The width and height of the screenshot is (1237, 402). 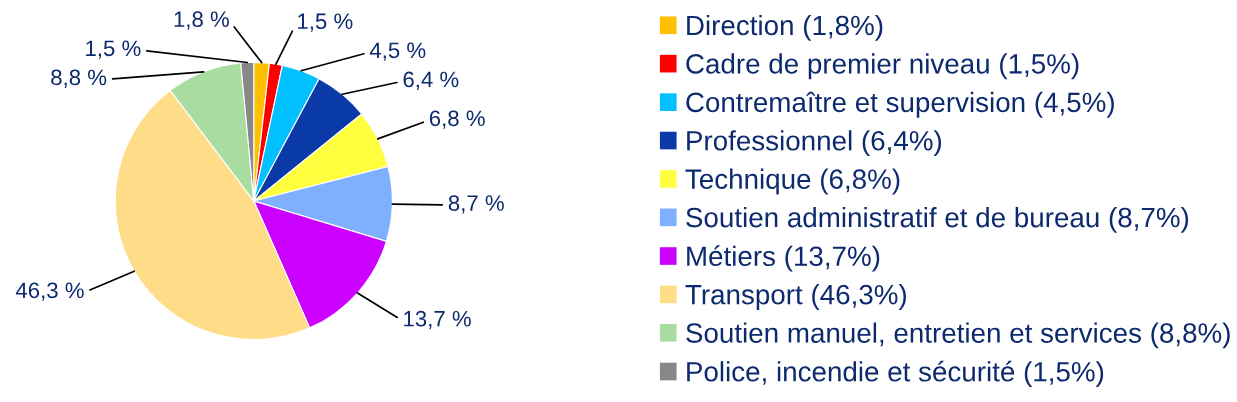 What do you see at coordinates (895, 374) in the screenshot?
I see `legend-label: Police, incendie et sécurité (1,5%)` at bounding box center [895, 374].